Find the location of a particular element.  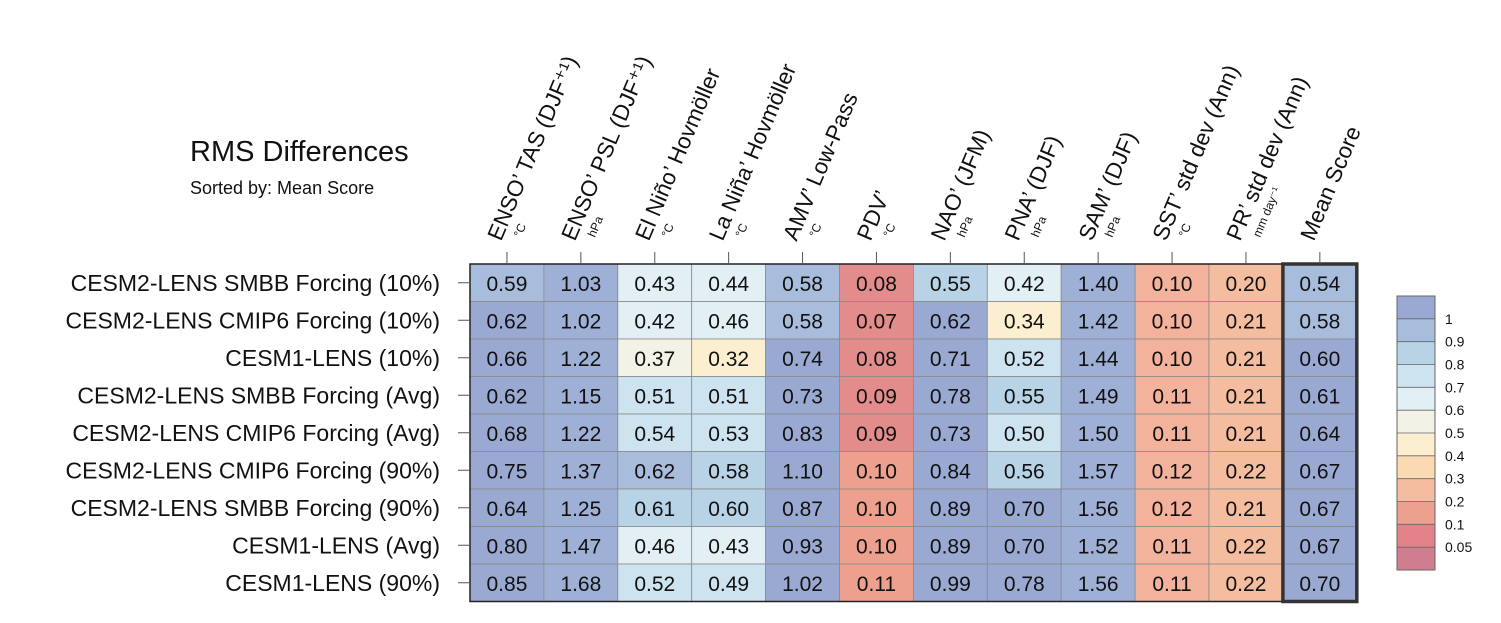

cell-value: 0.50 is located at coordinates (1024, 434).